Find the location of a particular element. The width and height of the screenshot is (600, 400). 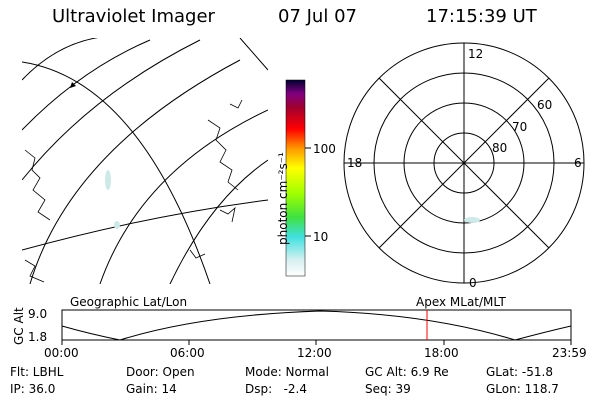

status-mode: Mode: Normal is located at coordinates (287, 372).